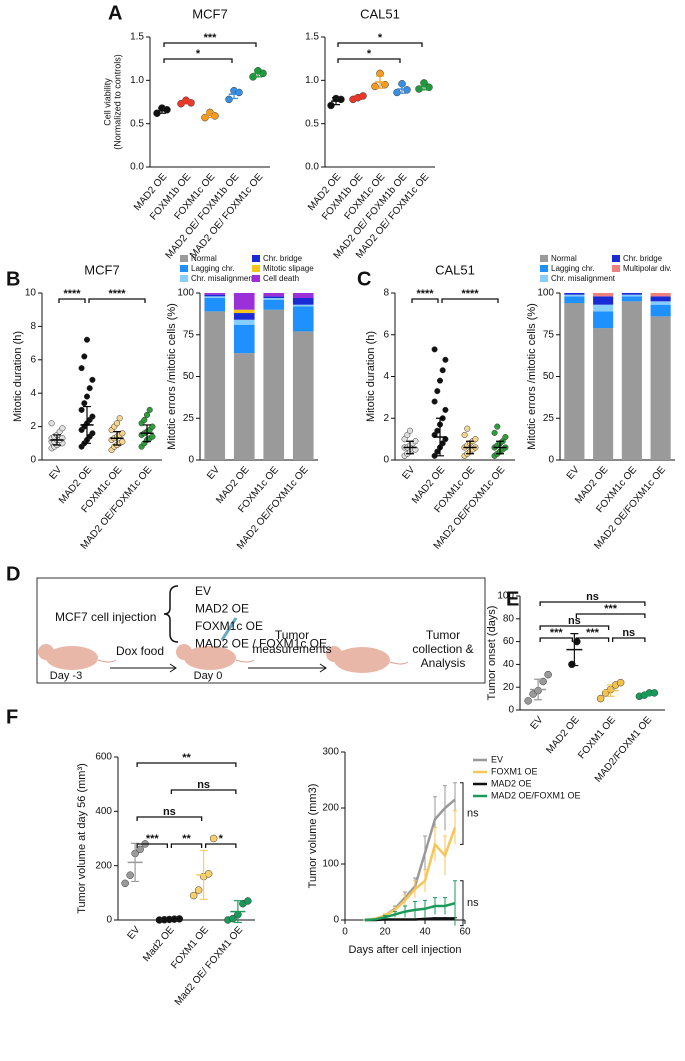  What do you see at coordinates (380, 13) in the screenshot?
I see `chart-title: CAL51` at bounding box center [380, 13].